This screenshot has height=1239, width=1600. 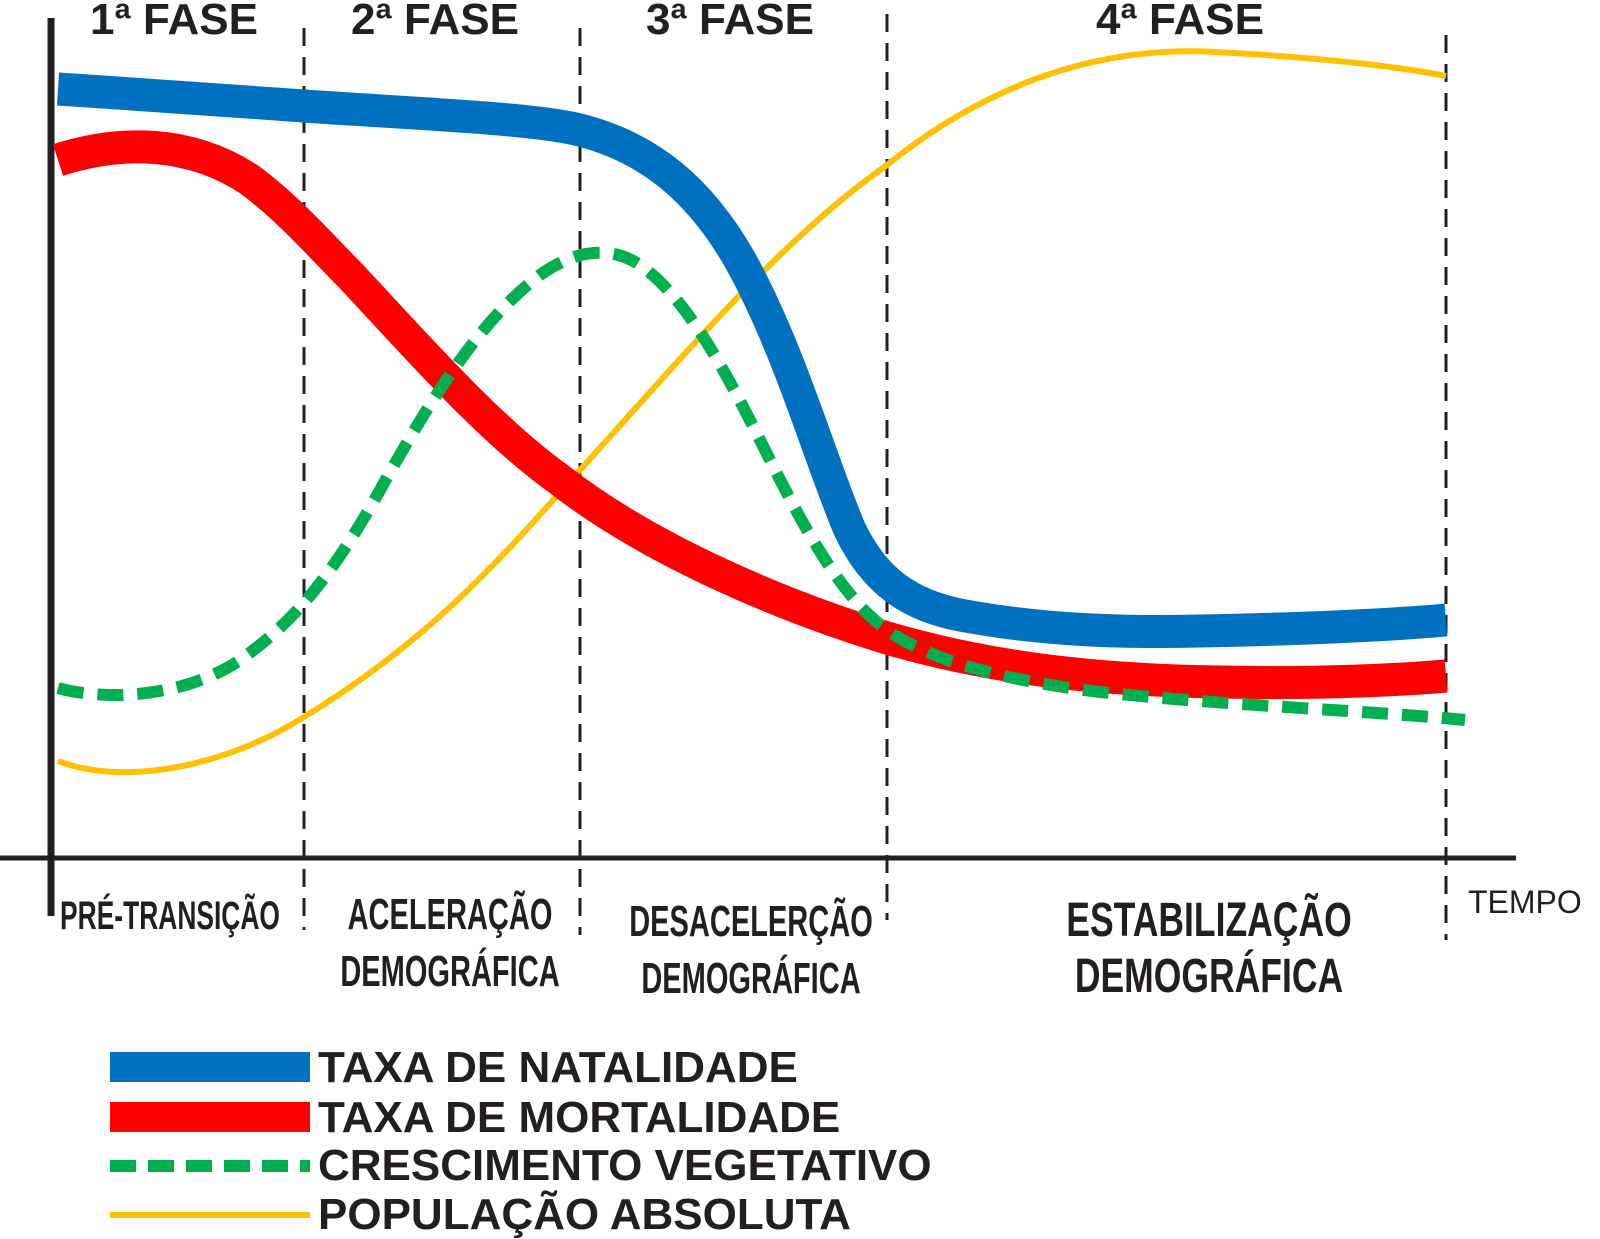 I want to click on stage-label-desaceleracao-line1: DESACELERÇÃO, so click(x=751, y=921).